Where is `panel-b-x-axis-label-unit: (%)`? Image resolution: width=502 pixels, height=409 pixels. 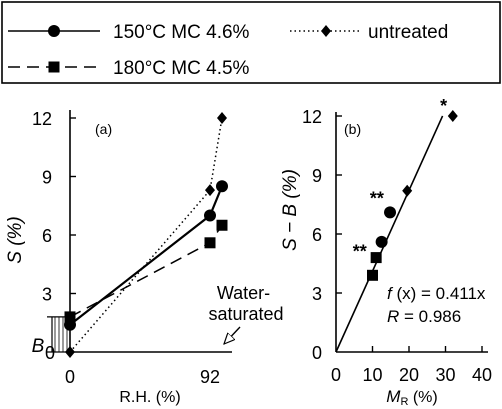
panel-b-x-axis-label-unit: (%) is located at coordinates (422, 397).